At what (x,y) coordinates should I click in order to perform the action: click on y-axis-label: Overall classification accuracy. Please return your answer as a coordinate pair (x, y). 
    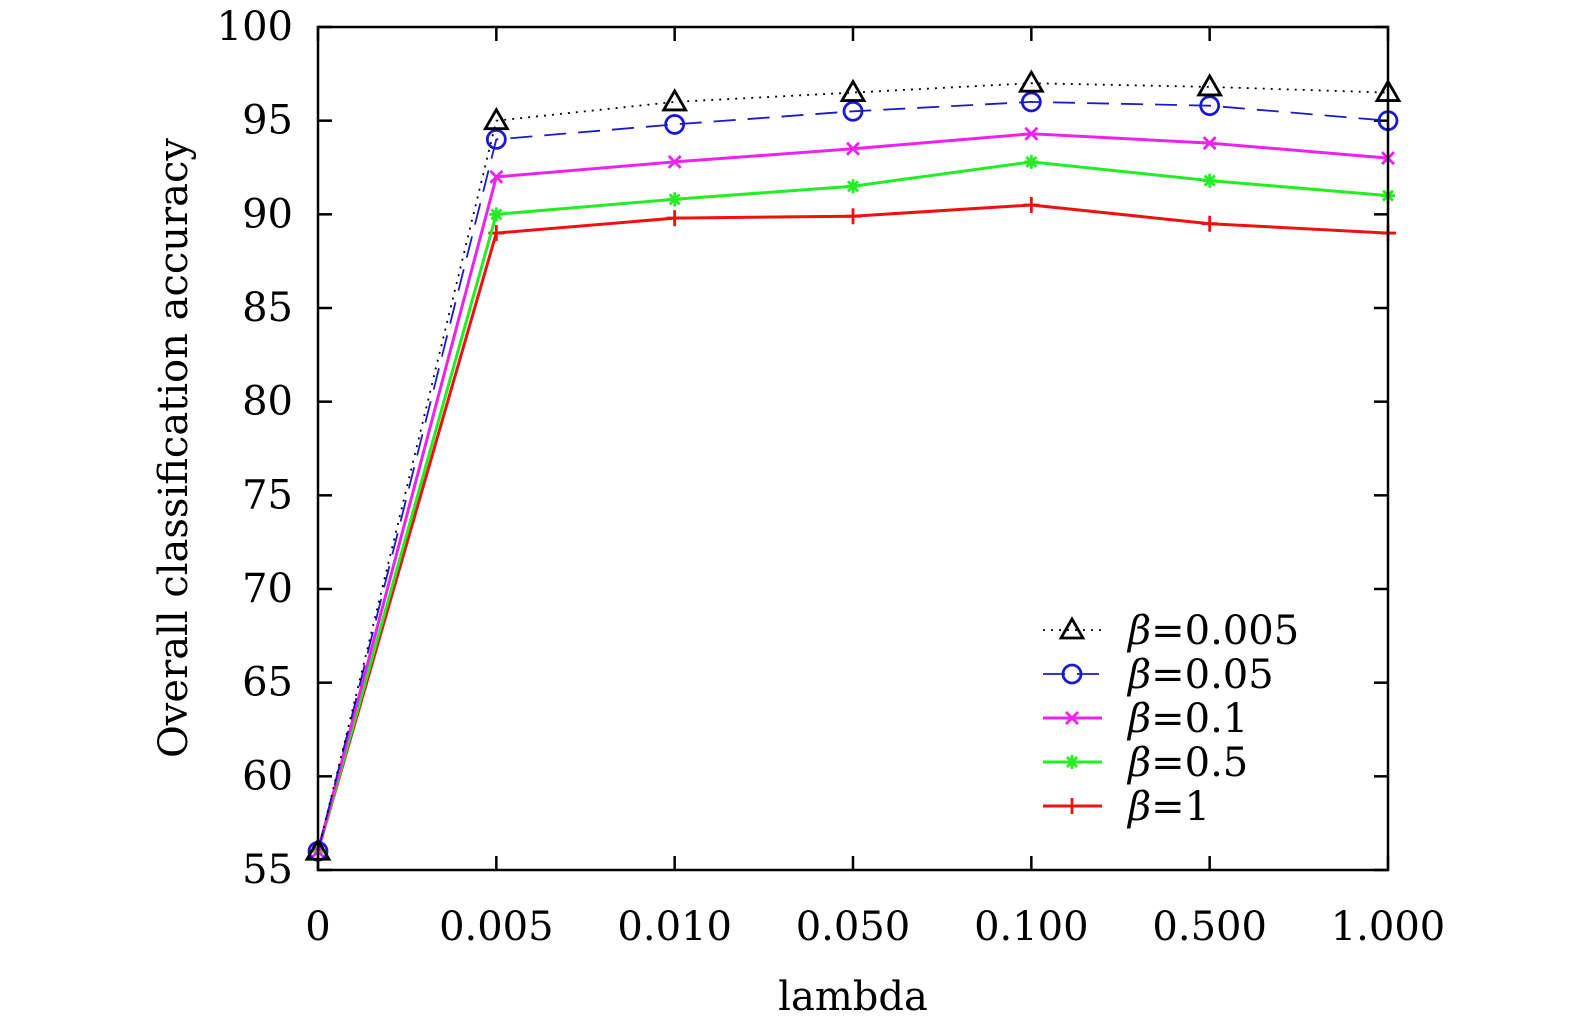
    Looking at the image, I should click on (174, 448).